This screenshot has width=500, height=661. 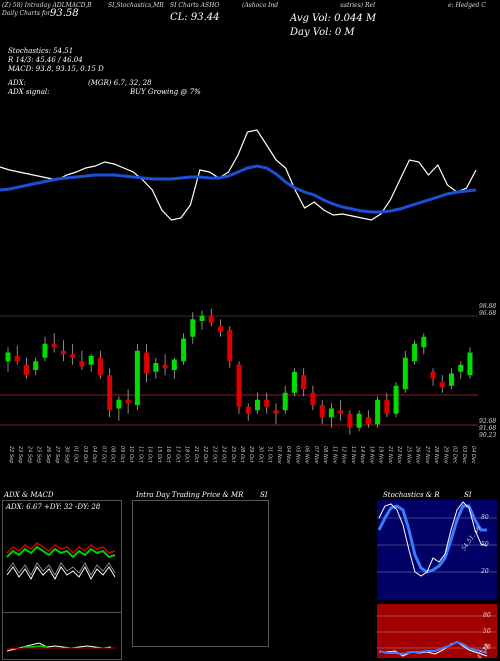 I want to click on date-tick-label: 30 Oct, so click(x=260, y=455).